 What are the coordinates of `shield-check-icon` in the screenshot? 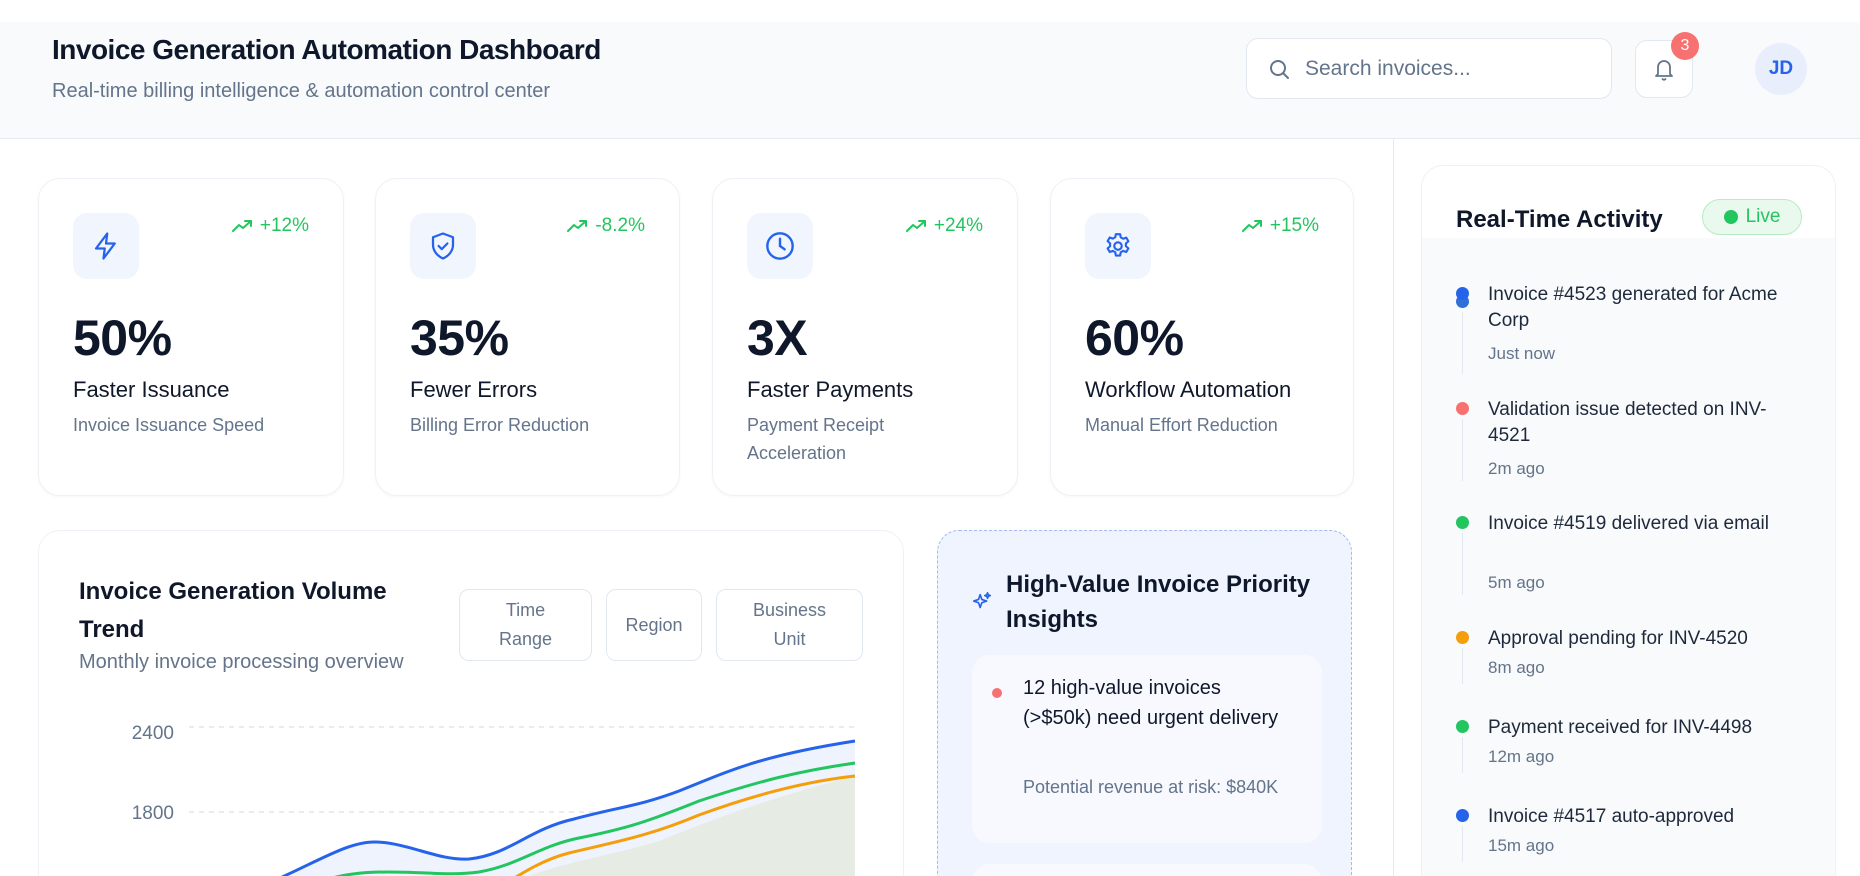 It's located at (443, 246).